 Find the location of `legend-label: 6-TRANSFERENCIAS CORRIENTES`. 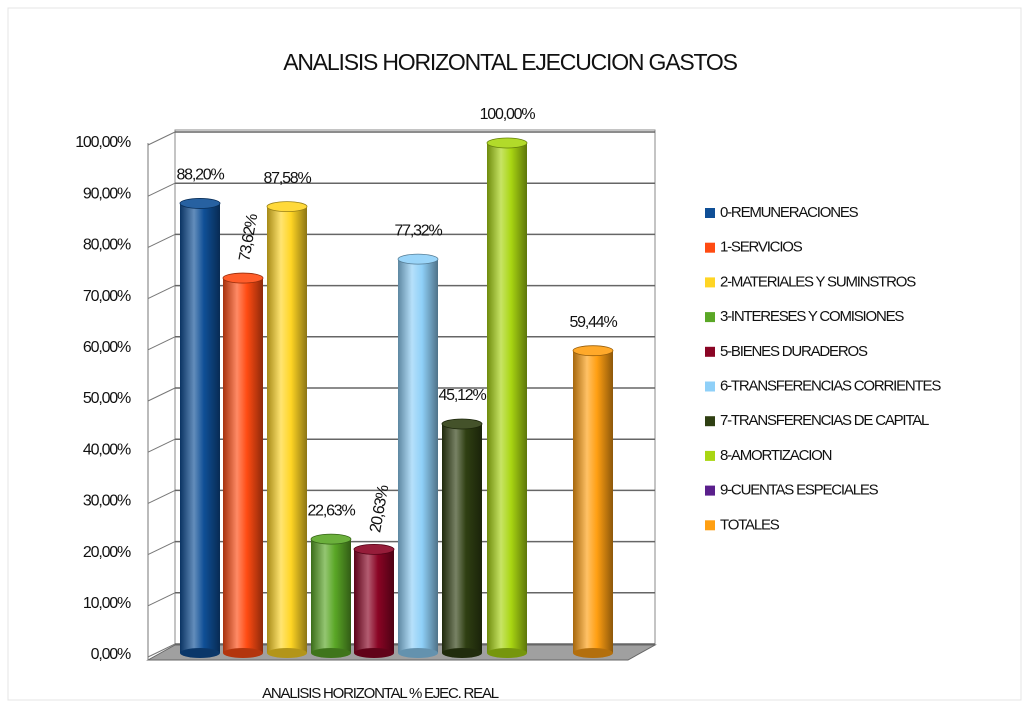

legend-label: 6-TRANSFERENCIAS CORRIENTES is located at coordinates (830, 385).